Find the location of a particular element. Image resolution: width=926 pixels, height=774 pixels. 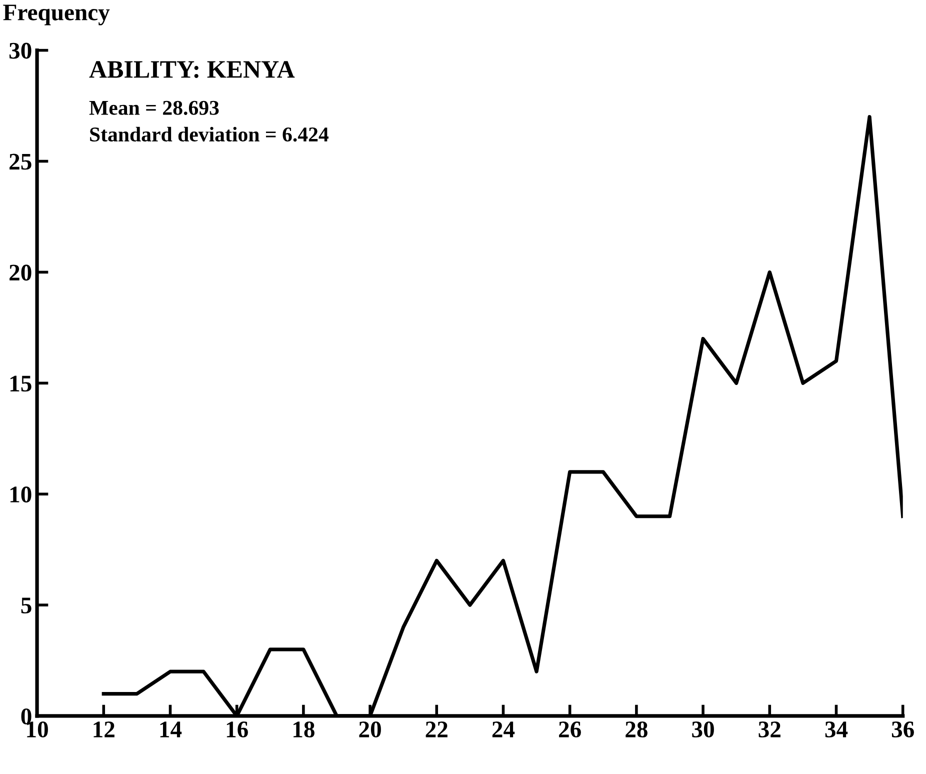

y-tick-label: 15 is located at coordinates (21, 384).